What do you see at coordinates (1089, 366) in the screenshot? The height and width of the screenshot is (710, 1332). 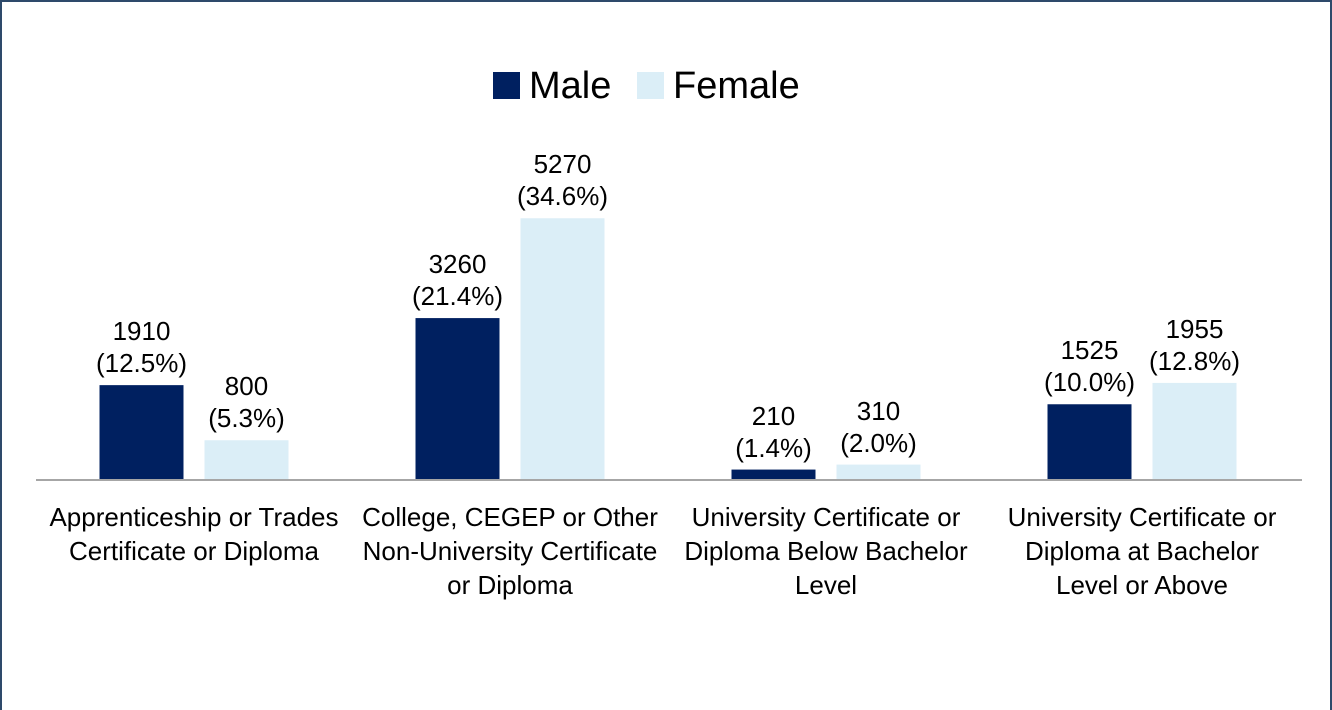 I see `data-label: 1525 (10.0%)` at bounding box center [1089, 366].